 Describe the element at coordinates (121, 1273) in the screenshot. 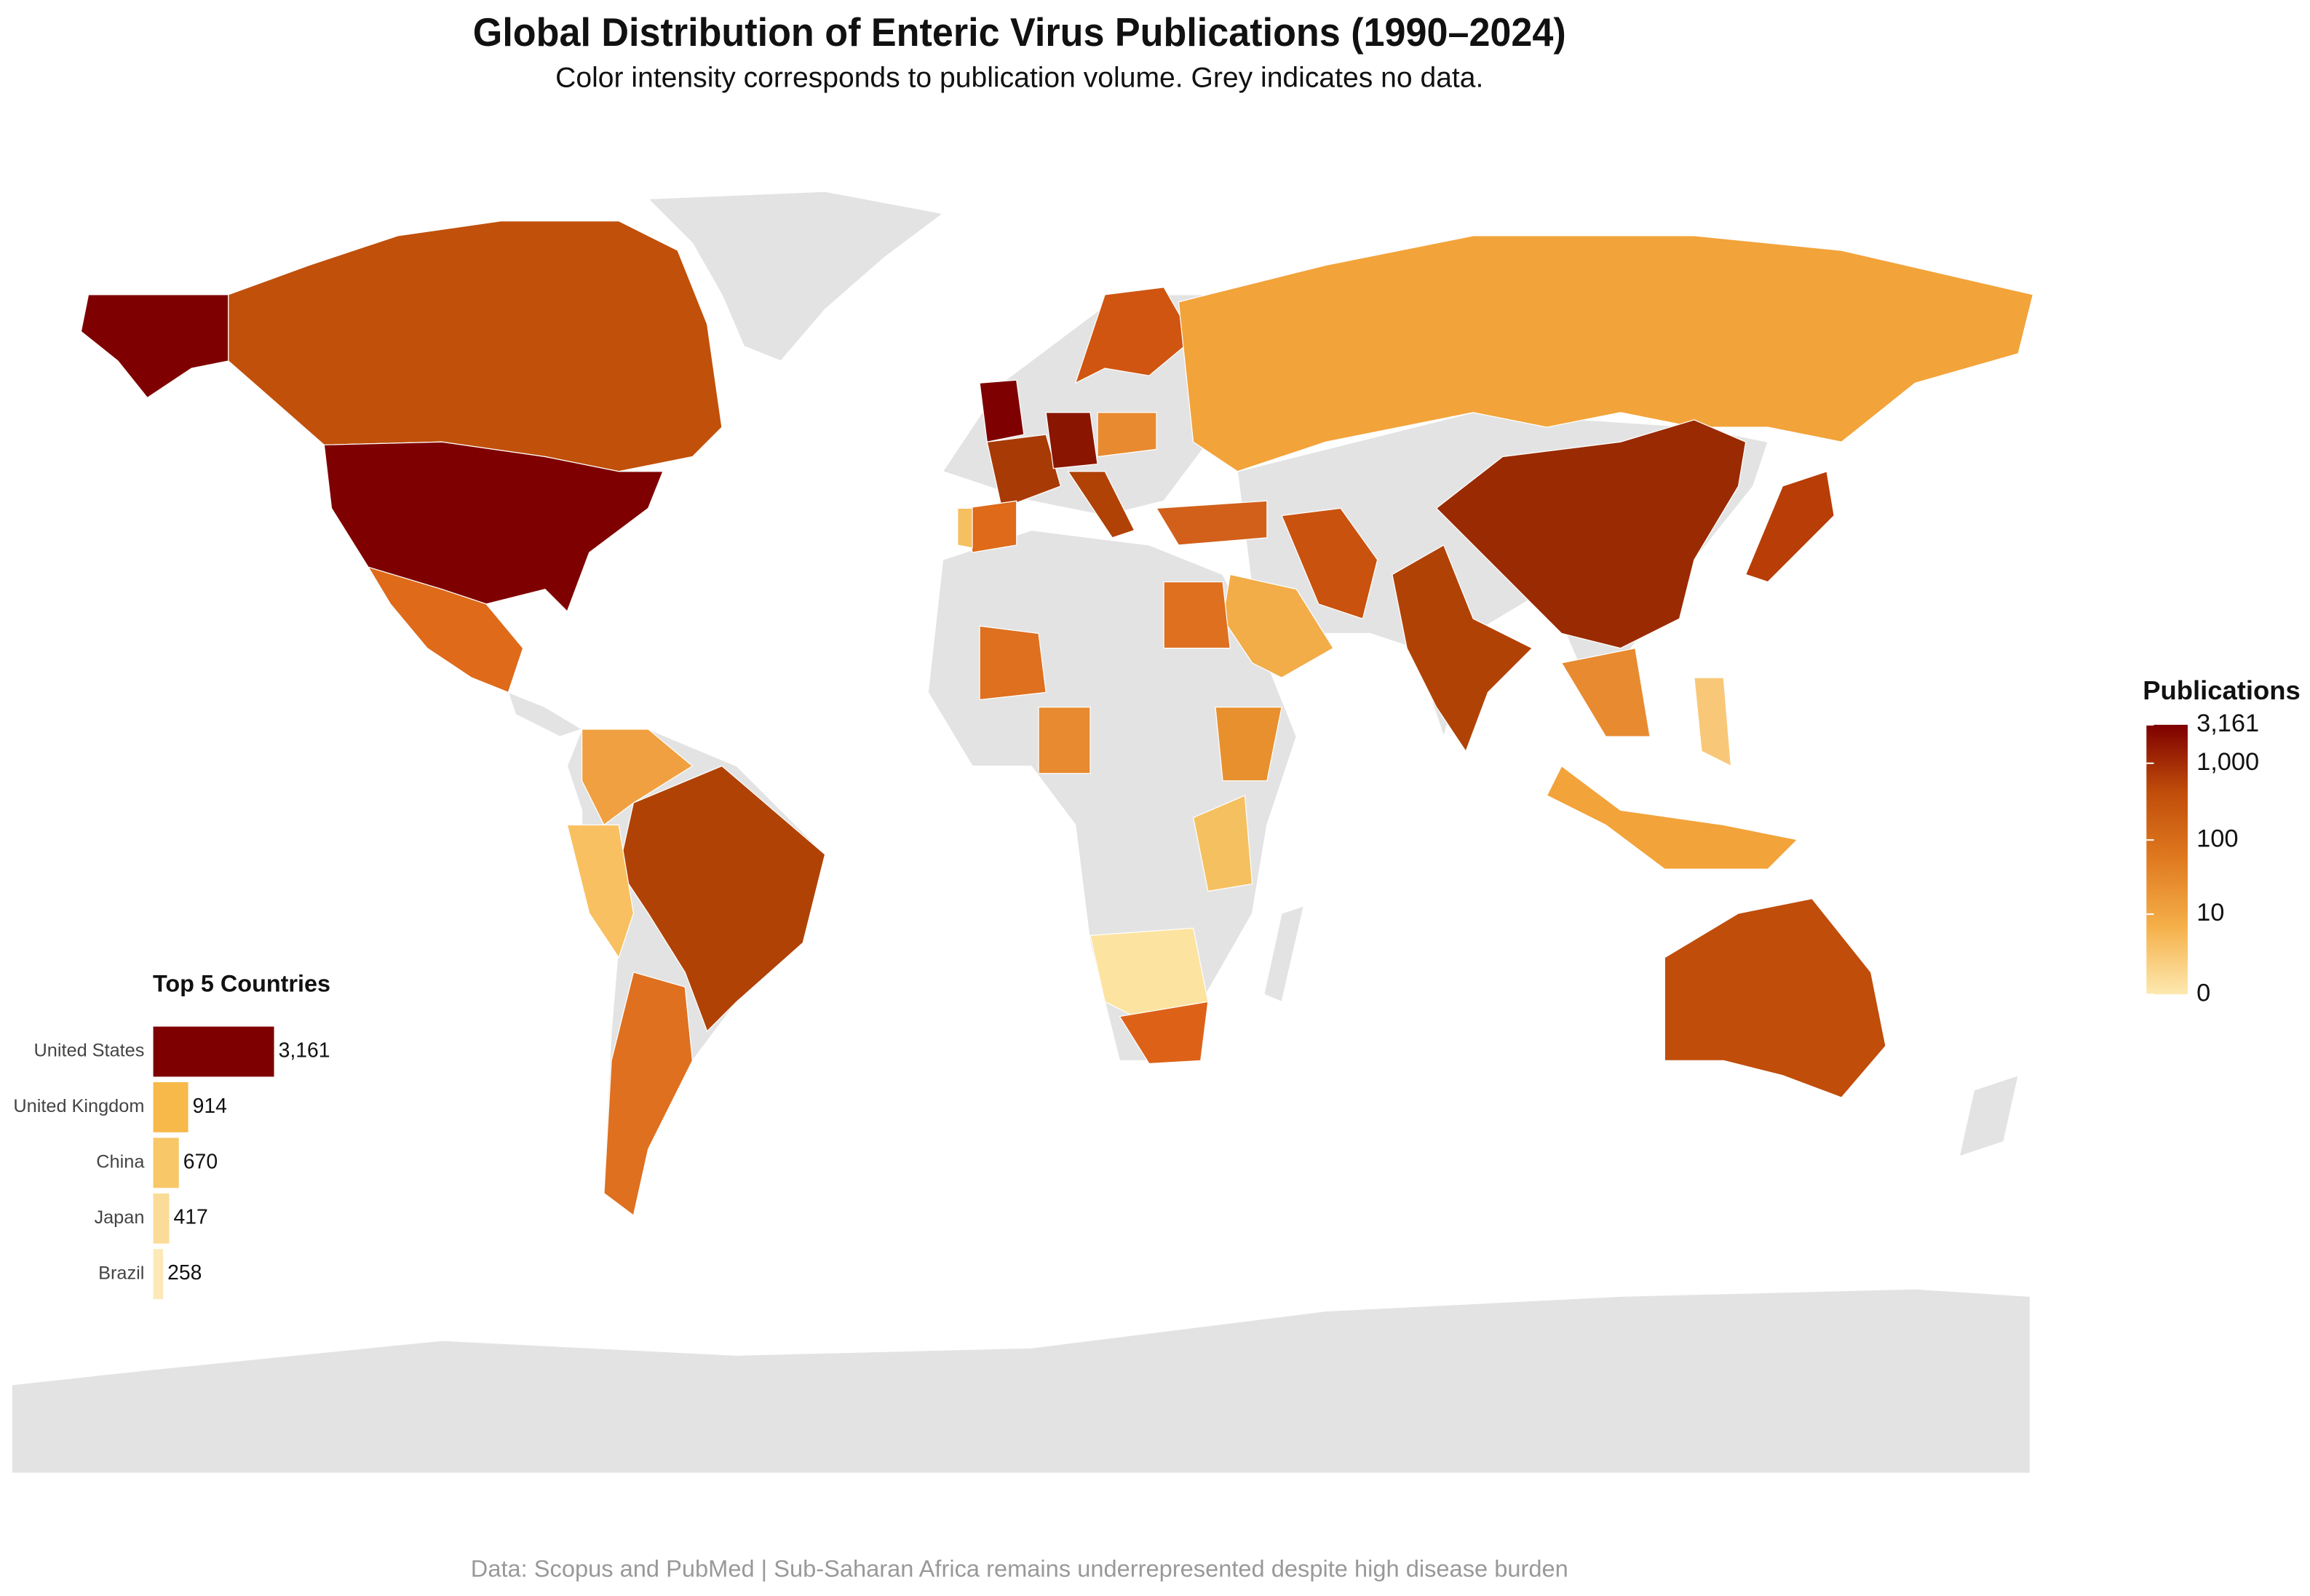

I see `y-tick-label: Brazil` at that location.